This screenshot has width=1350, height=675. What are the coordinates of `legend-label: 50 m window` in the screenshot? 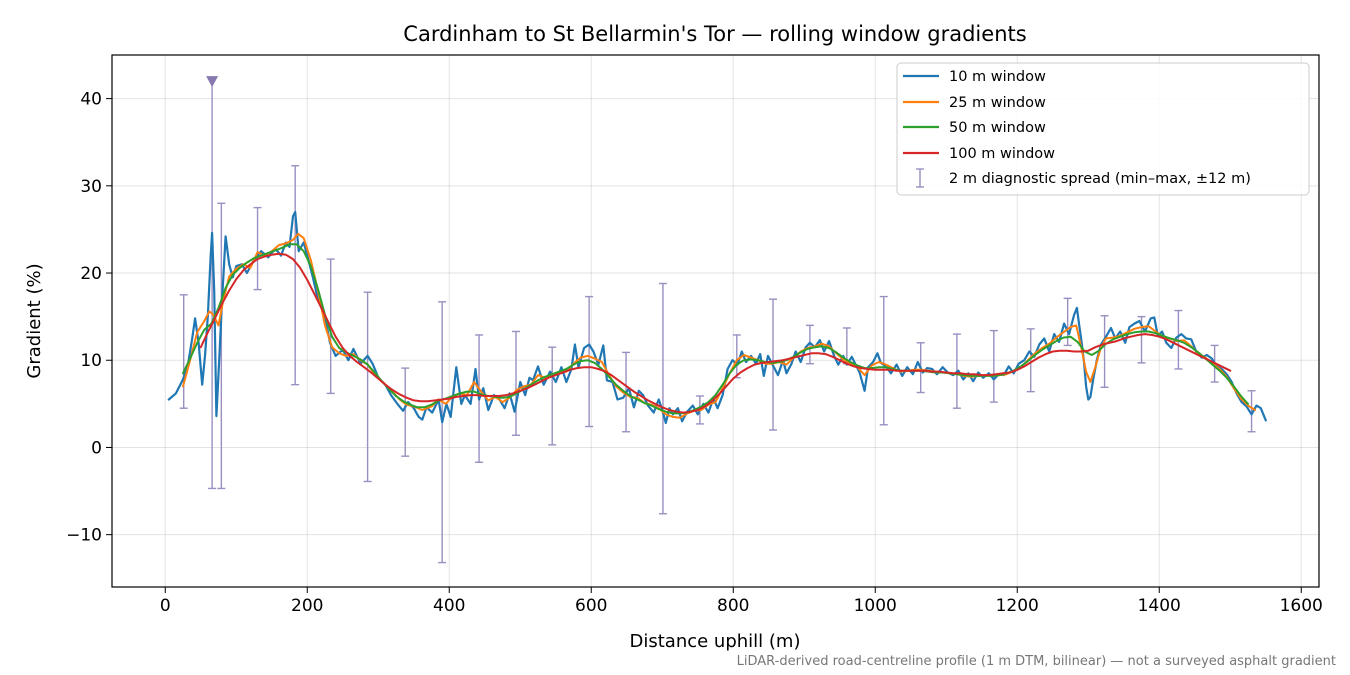 It's located at (997, 128).